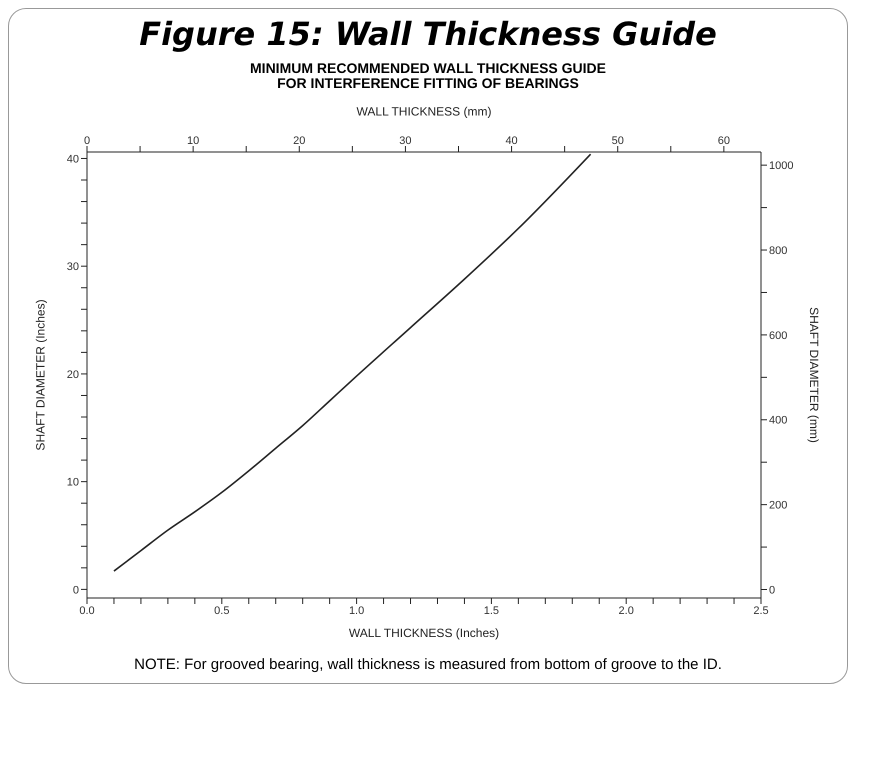 The height and width of the screenshot is (773, 873). I want to click on chart-title: Figure 15: Wall Thickness Guide, so click(428, 34).